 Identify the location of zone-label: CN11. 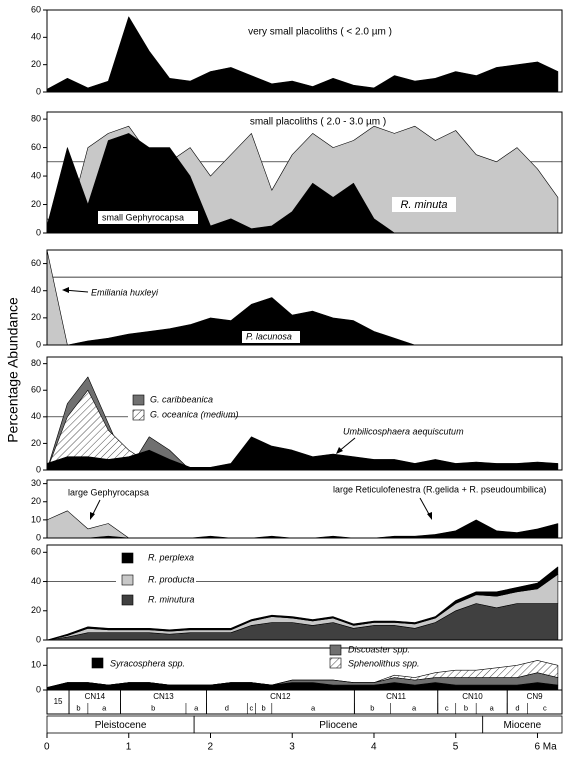
(396, 696).